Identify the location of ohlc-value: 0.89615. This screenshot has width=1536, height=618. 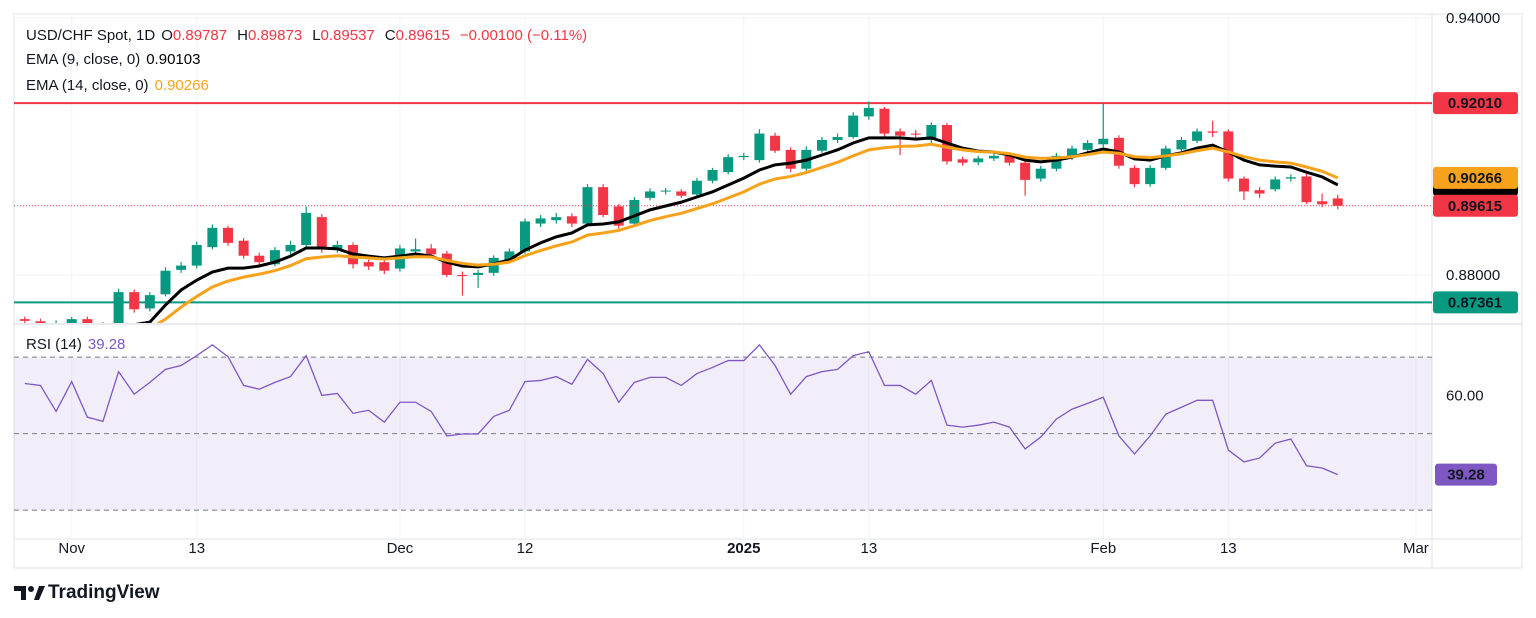
(422, 35).